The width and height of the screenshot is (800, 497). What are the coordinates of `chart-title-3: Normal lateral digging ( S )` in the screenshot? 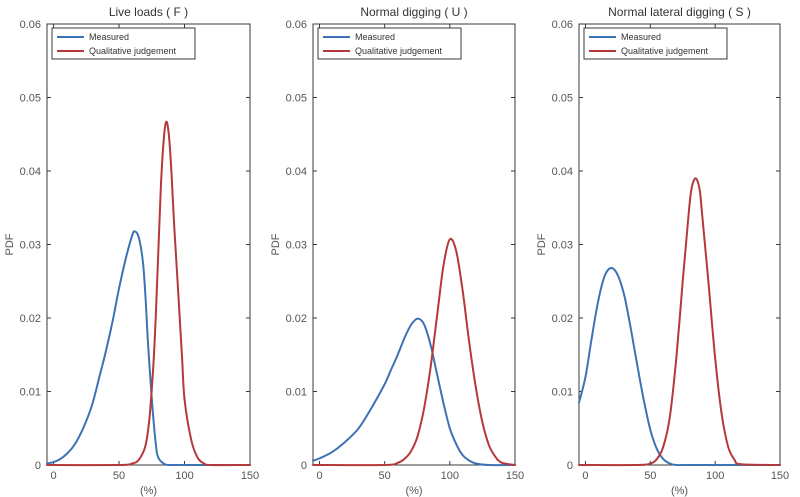 It's located at (679, 12).